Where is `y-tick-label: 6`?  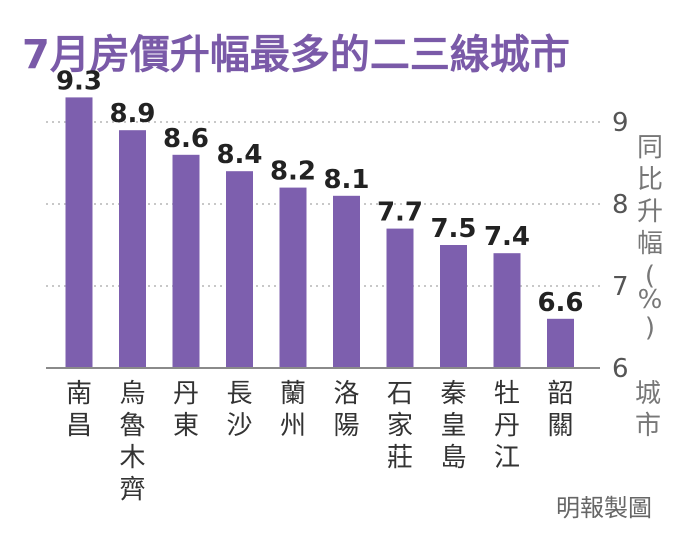 y-tick-label: 6 is located at coordinates (620, 369).